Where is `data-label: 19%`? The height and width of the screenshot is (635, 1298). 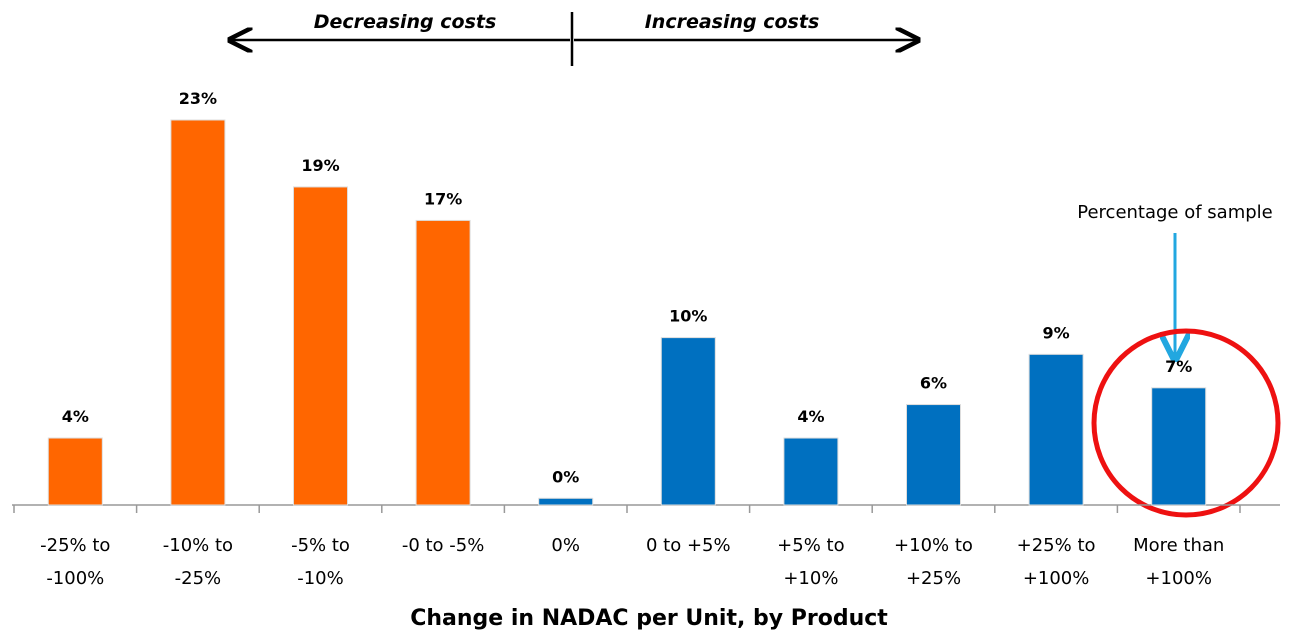
data-label: 19% is located at coordinates (320, 165).